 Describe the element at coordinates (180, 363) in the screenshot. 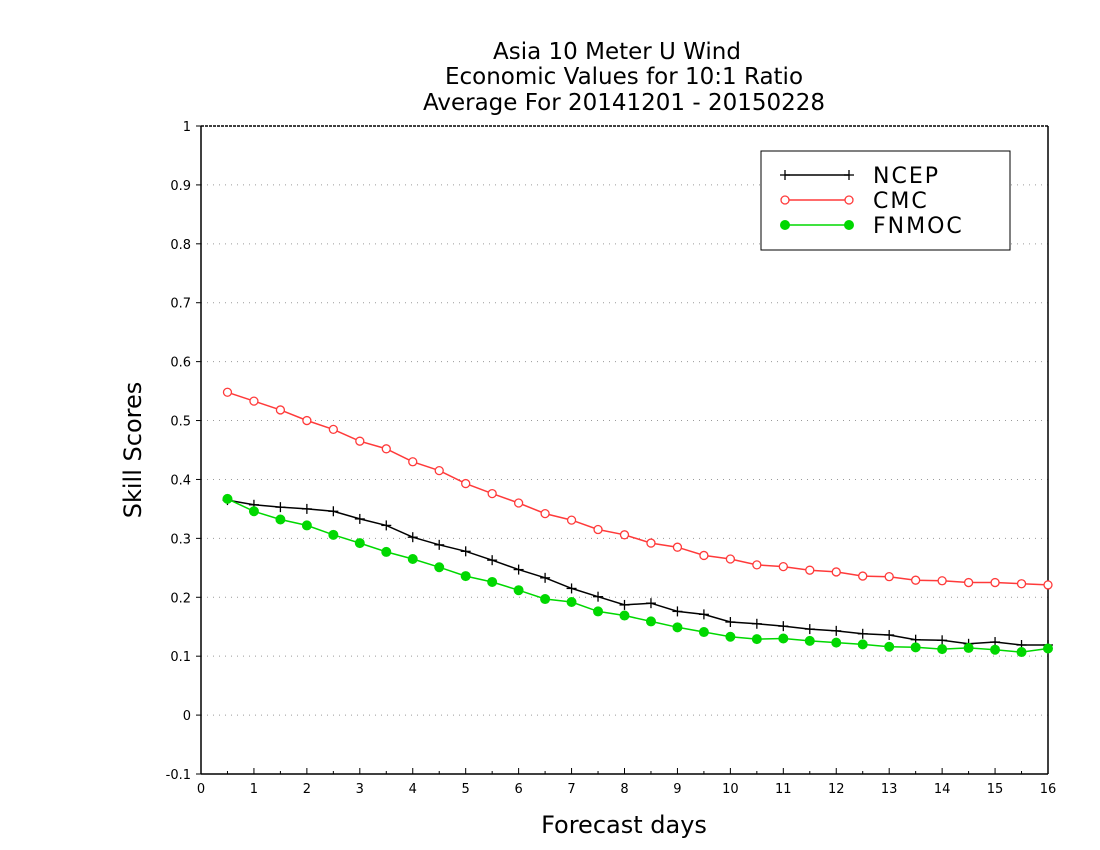

I see `y-tick-label: 0.6` at that location.